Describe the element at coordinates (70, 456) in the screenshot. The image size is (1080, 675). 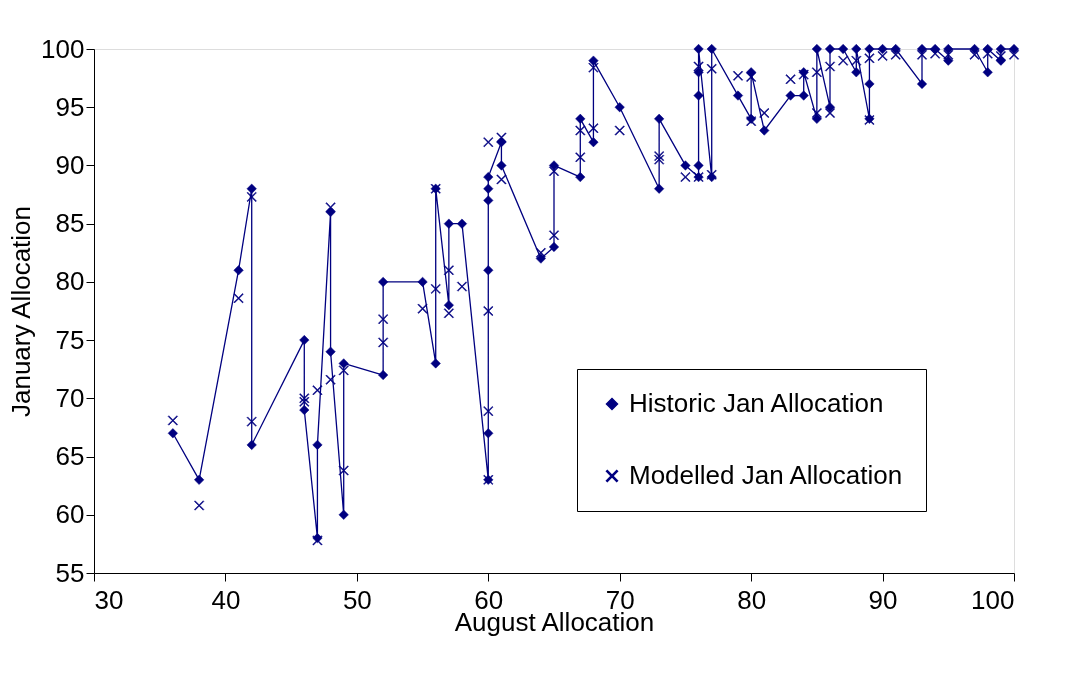
I see `y-tick-label: 65` at that location.